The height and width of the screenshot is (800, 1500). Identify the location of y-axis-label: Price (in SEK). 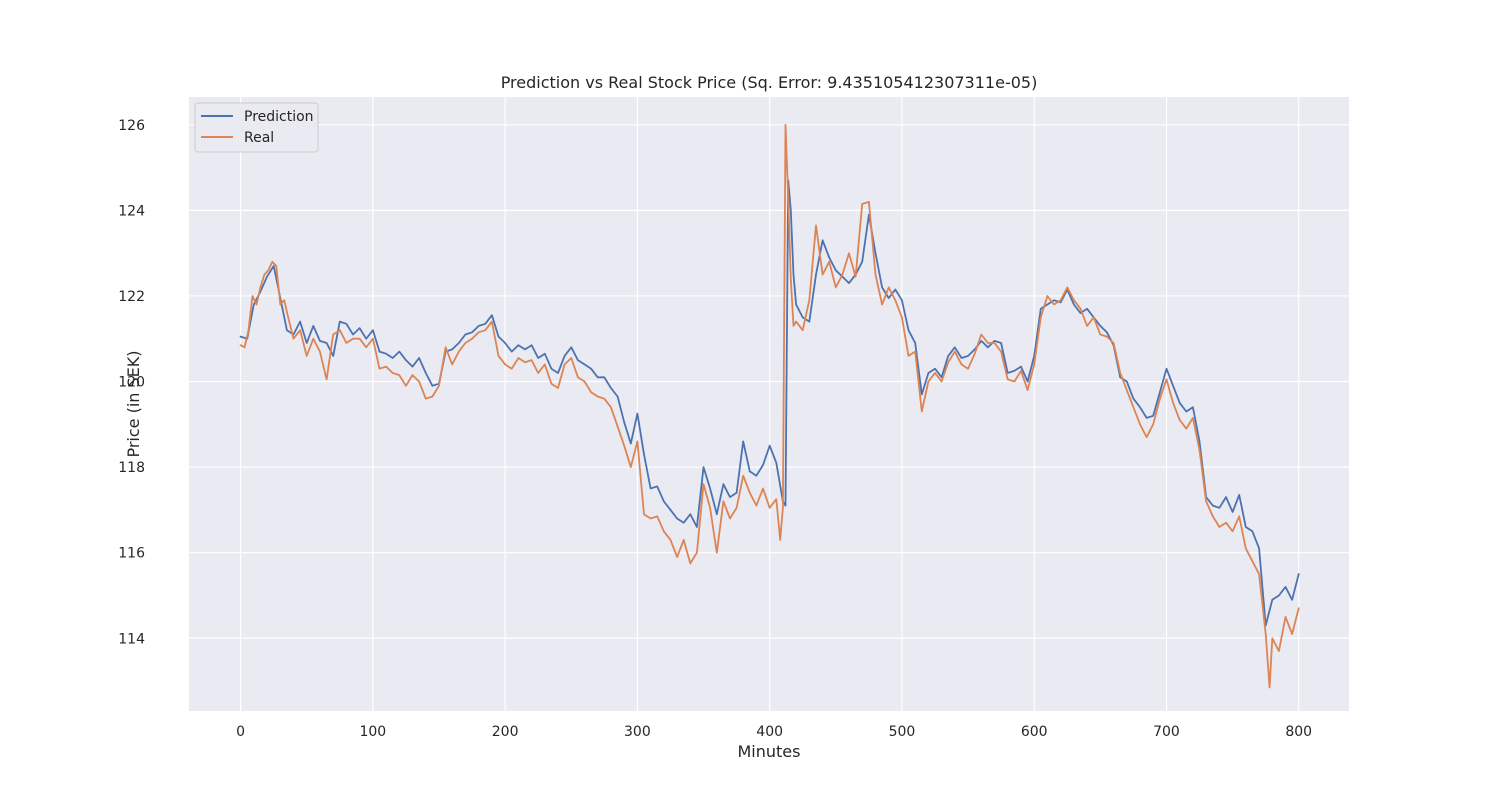
(133, 403).